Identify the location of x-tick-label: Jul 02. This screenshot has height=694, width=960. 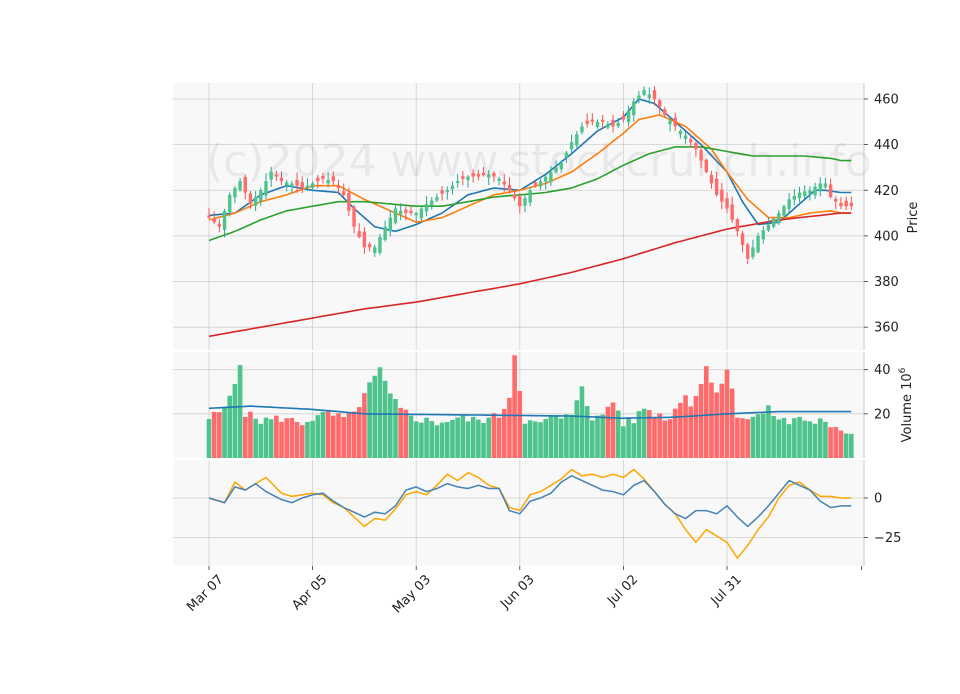
(622, 590).